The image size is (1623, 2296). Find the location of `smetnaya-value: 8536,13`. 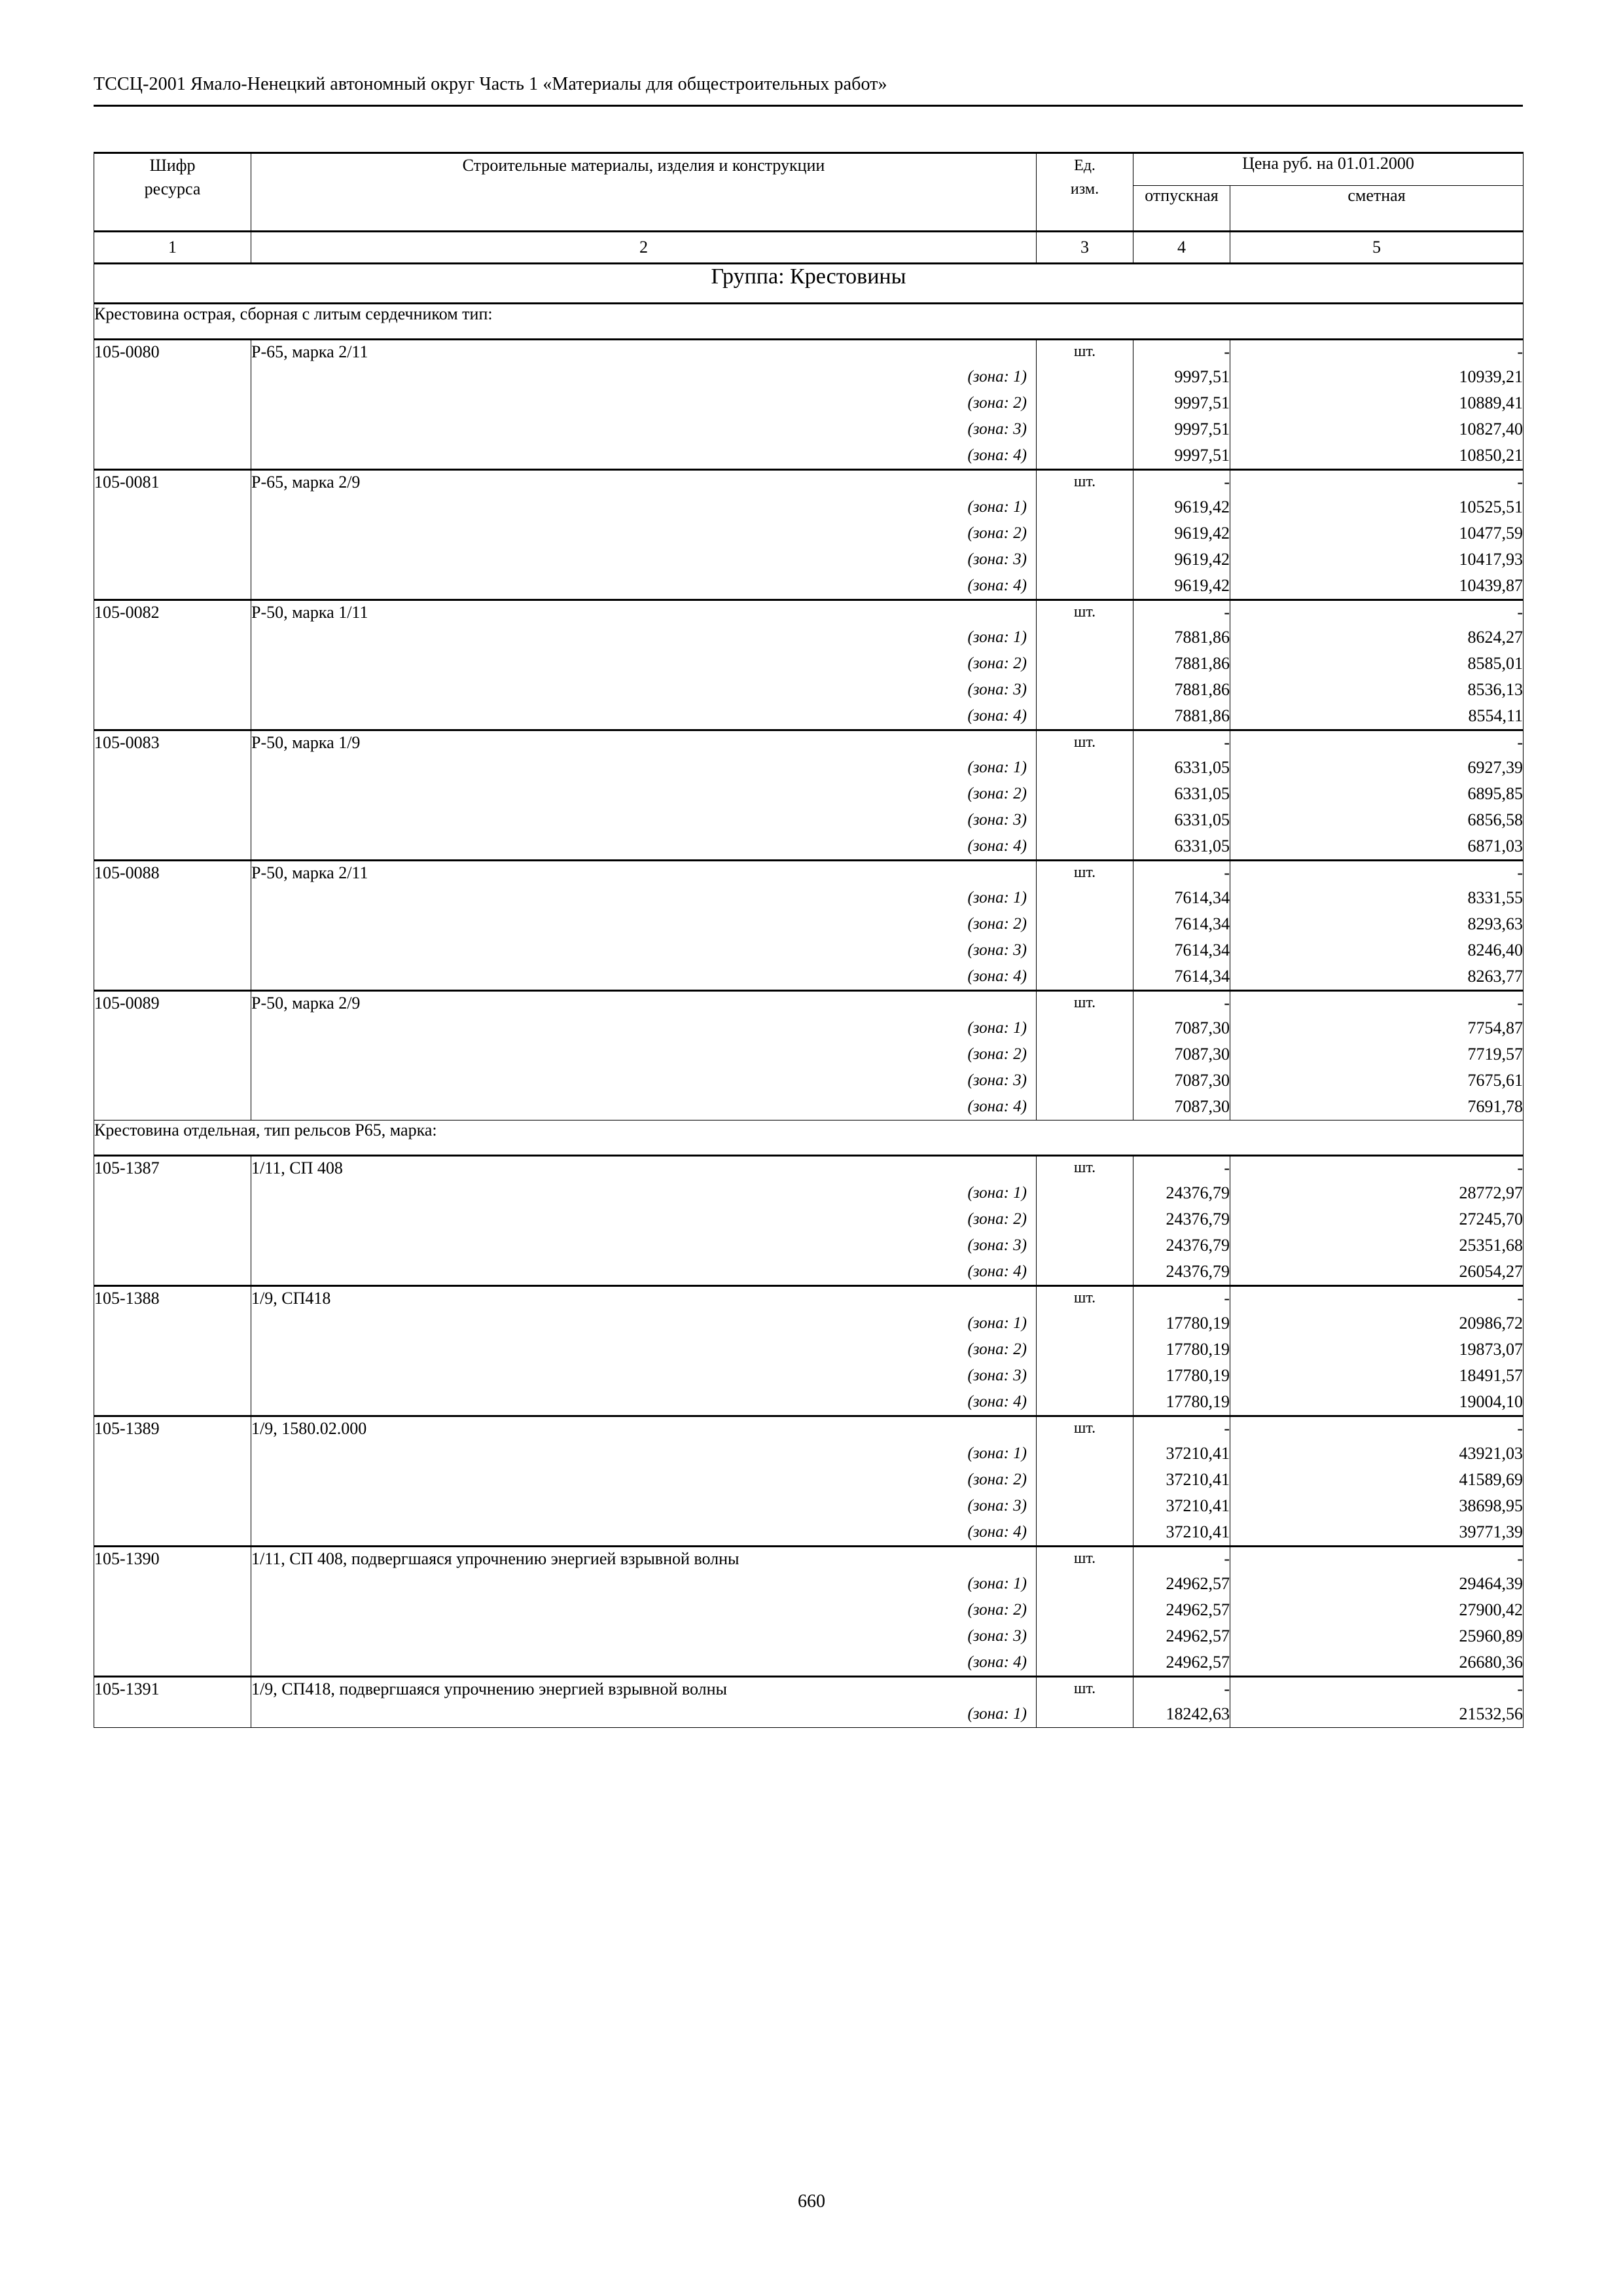

smetnaya-value: 8536,13 is located at coordinates (1495, 689).